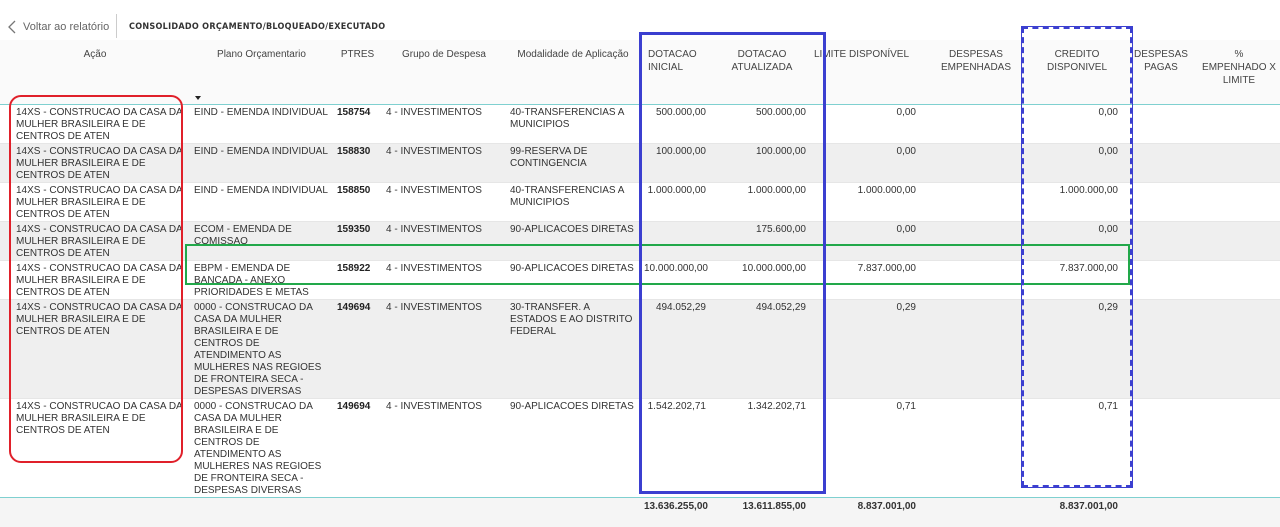  I want to click on column-header: Plano Orçamentario, so click(261, 72).